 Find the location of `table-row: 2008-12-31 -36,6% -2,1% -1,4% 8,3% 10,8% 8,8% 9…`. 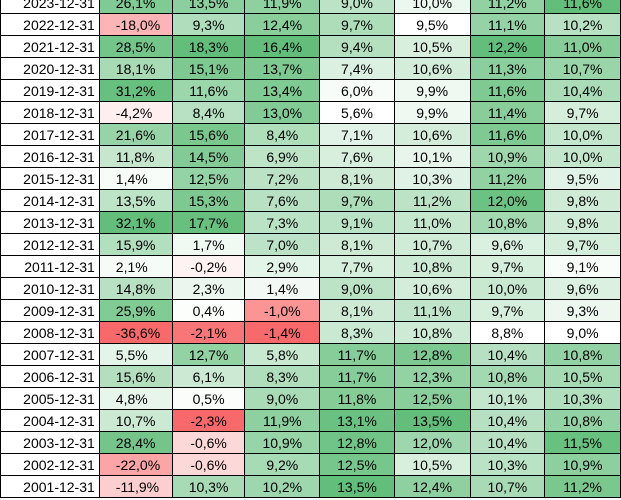

table-row: 2008-12-31 -36,6% -2,1% -1,4% 8,3% 10,8% 8,8% 9… is located at coordinates (310, 332).